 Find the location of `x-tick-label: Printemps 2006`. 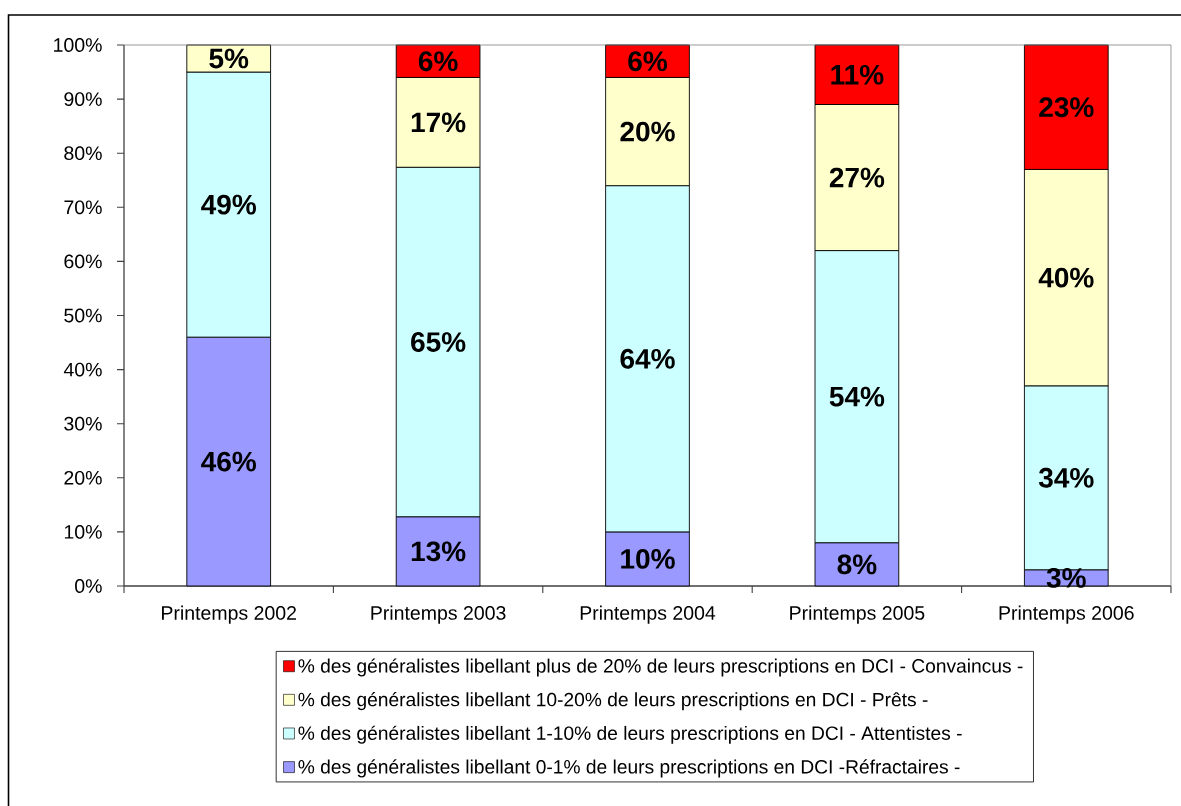

x-tick-label: Printemps 2006 is located at coordinates (1066, 614).